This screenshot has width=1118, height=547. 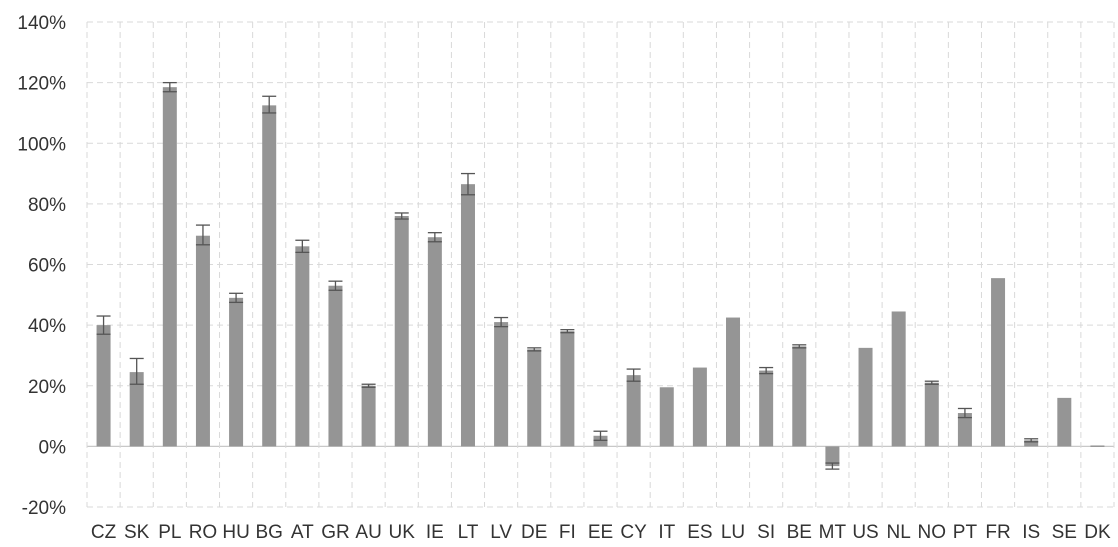 What do you see at coordinates (699, 532) in the screenshot?
I see `x-category-label: ES` at bounding box center [699, 532].